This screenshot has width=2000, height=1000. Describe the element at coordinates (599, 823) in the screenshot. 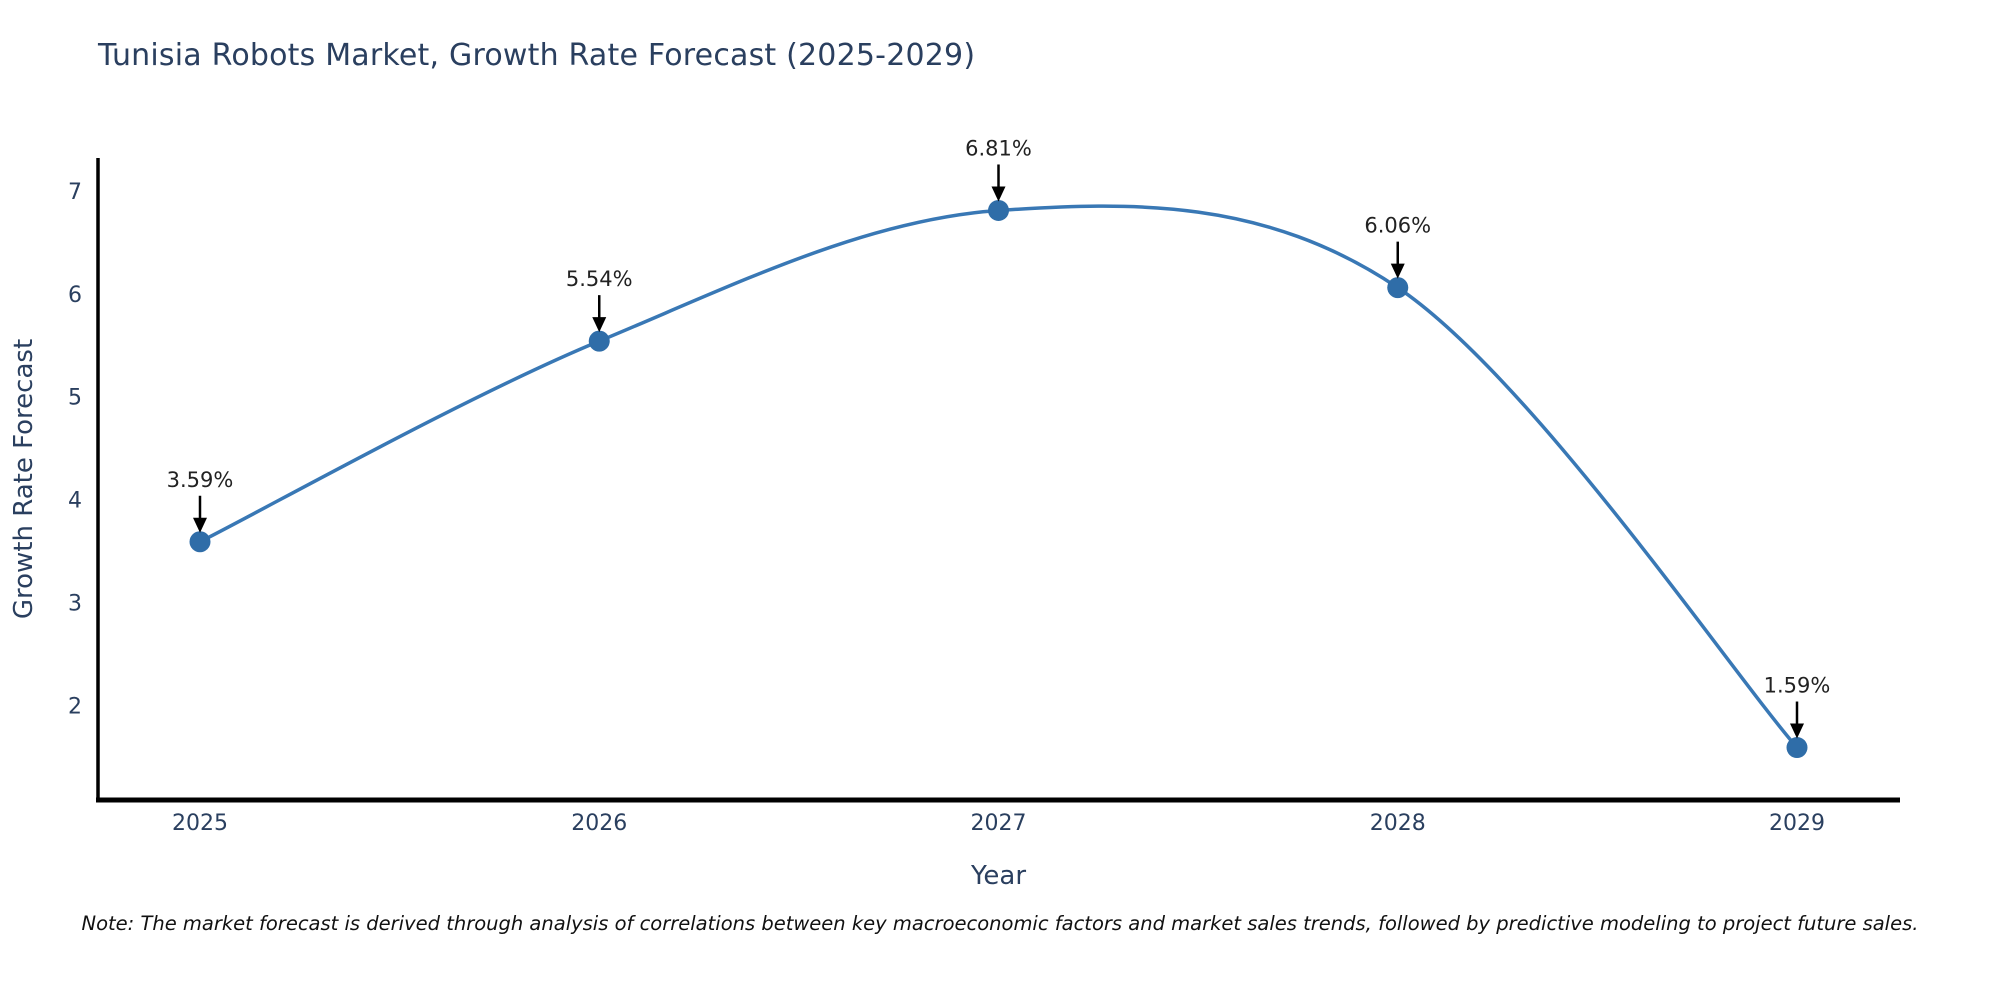

I see `x-tick-label: 2026` at that location.